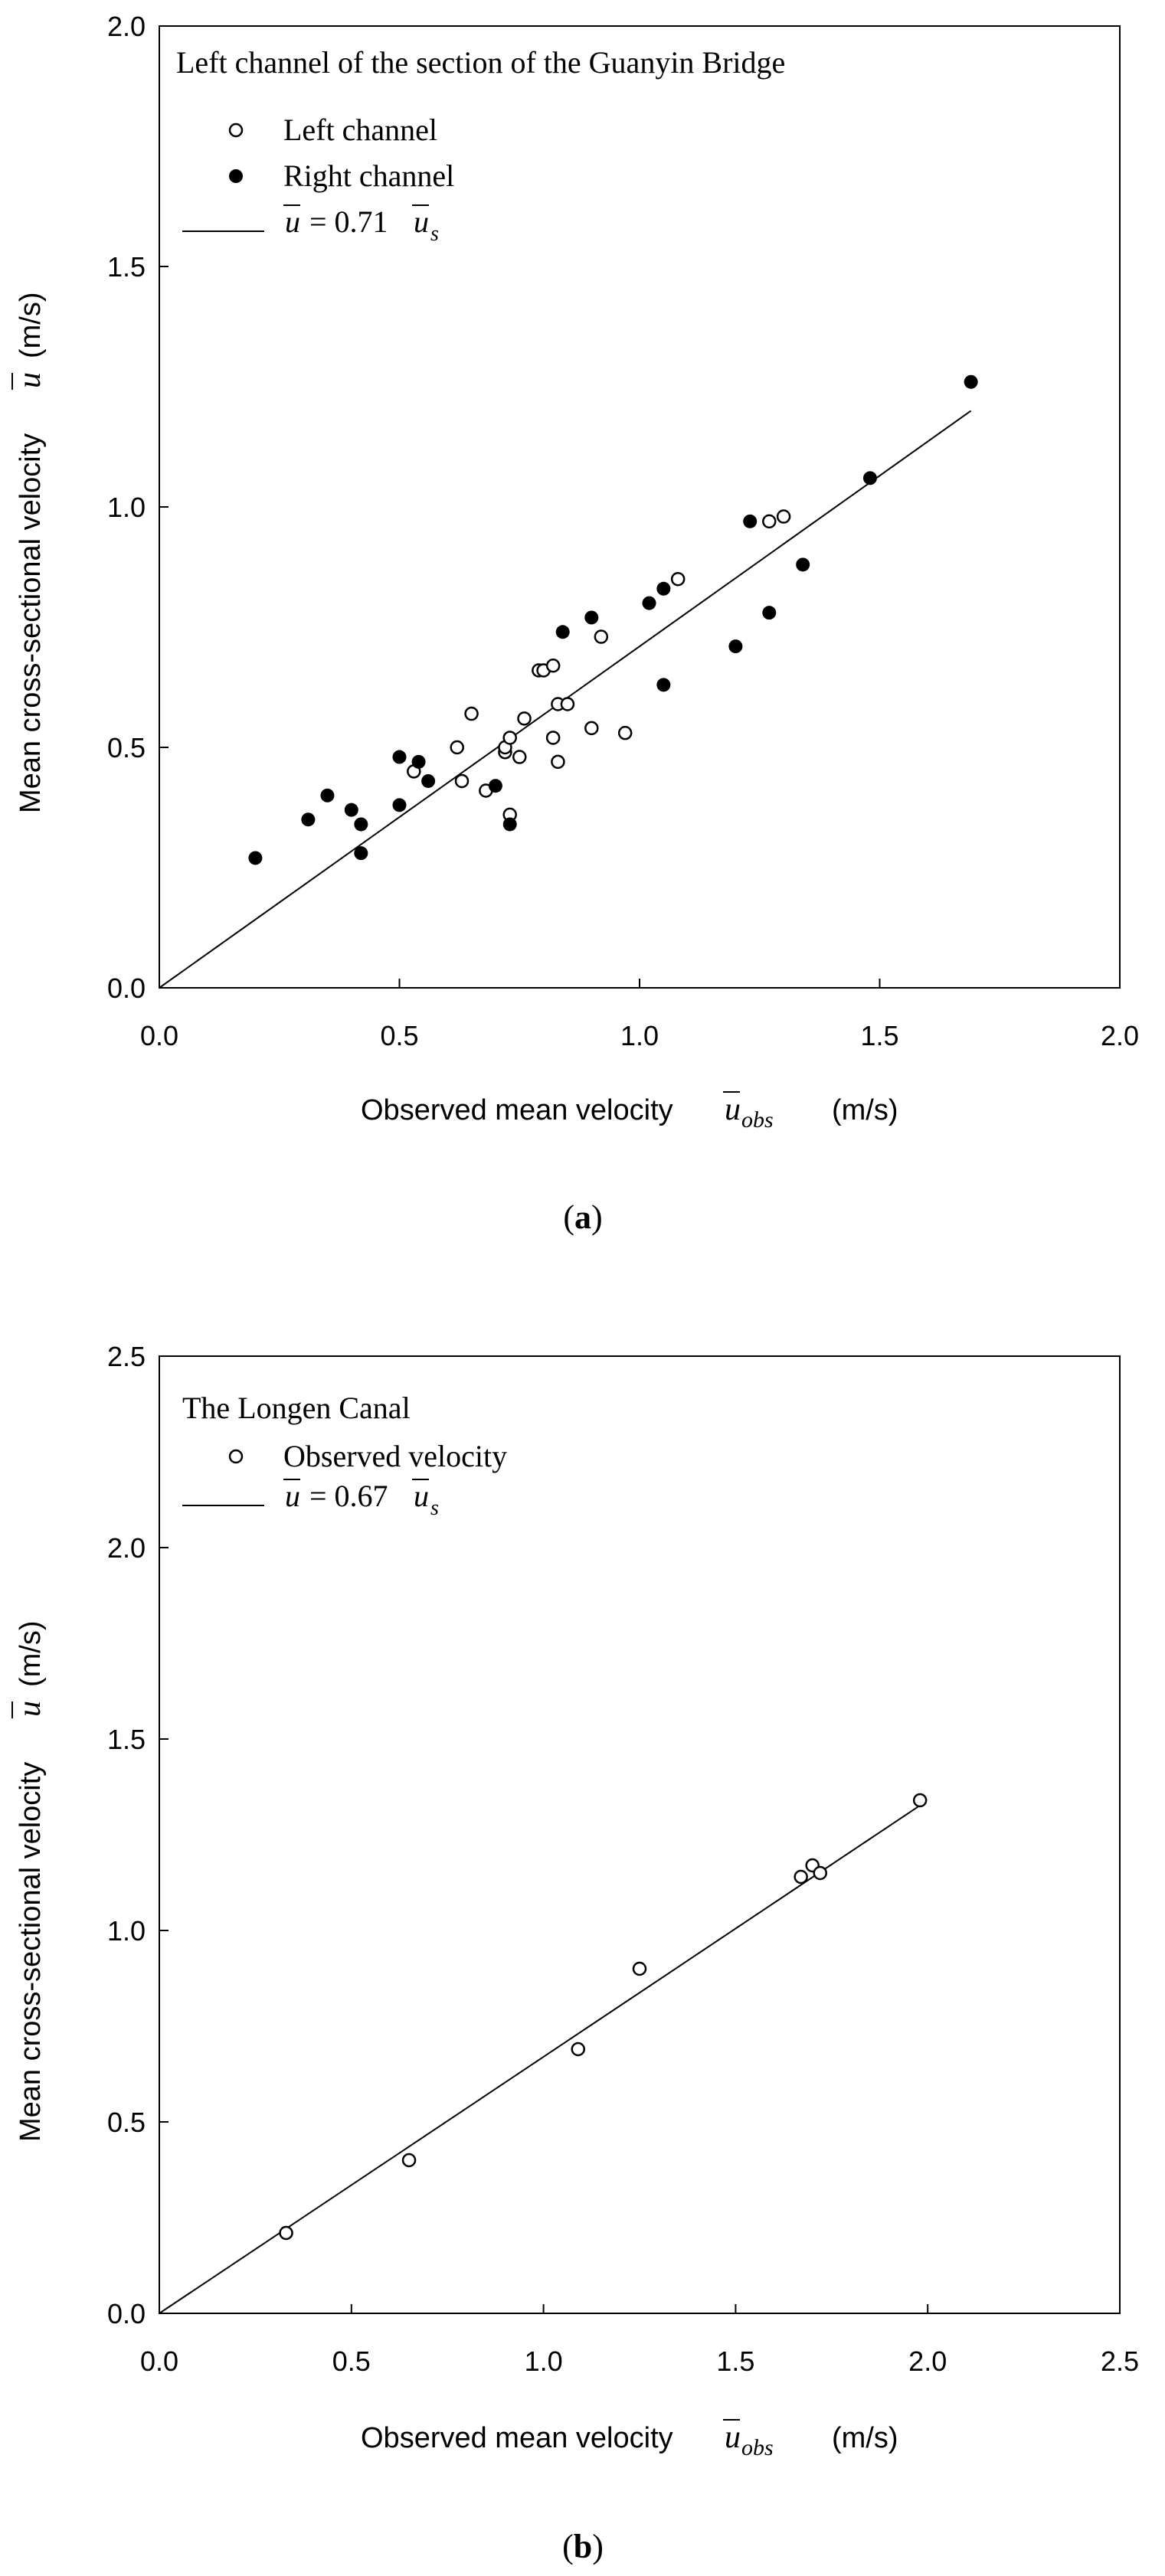 Image resolution: width=1165 pixels, height=2576 pixels. Describe the element at coordinates (236, 1456) in the screenshot. I see `legend-marker-observed-velocity` at that location.